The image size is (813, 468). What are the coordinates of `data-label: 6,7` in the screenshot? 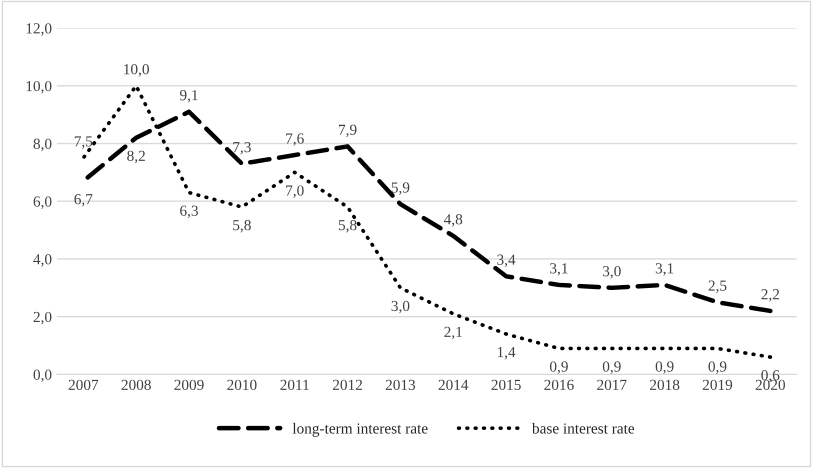 It's located at (83, 200).